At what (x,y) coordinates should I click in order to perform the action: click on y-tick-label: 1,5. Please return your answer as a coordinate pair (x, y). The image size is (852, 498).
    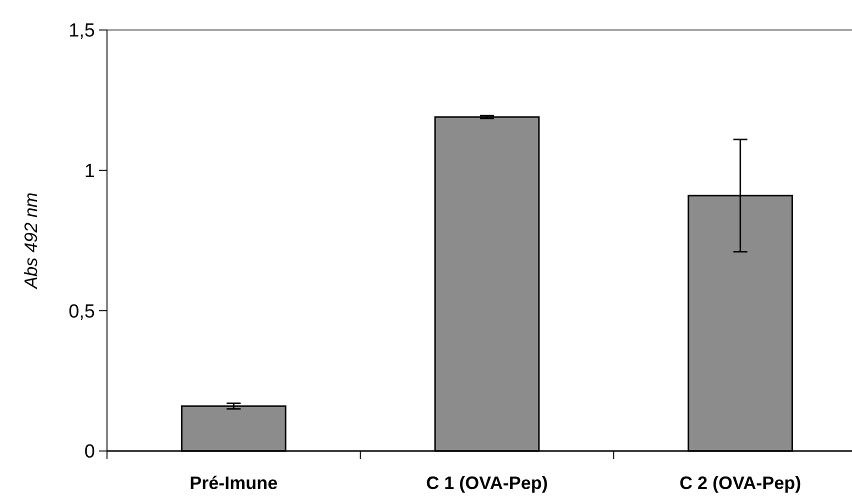
    Looking at the image, I should click on (81, 31).